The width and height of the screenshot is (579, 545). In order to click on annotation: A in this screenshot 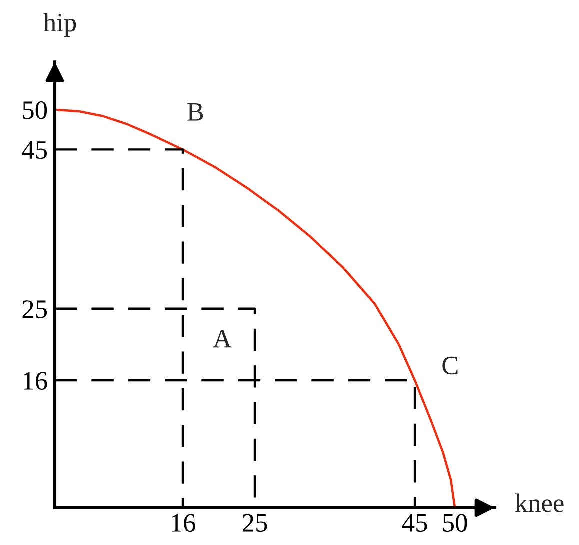, I will do `click(222, 339)`.